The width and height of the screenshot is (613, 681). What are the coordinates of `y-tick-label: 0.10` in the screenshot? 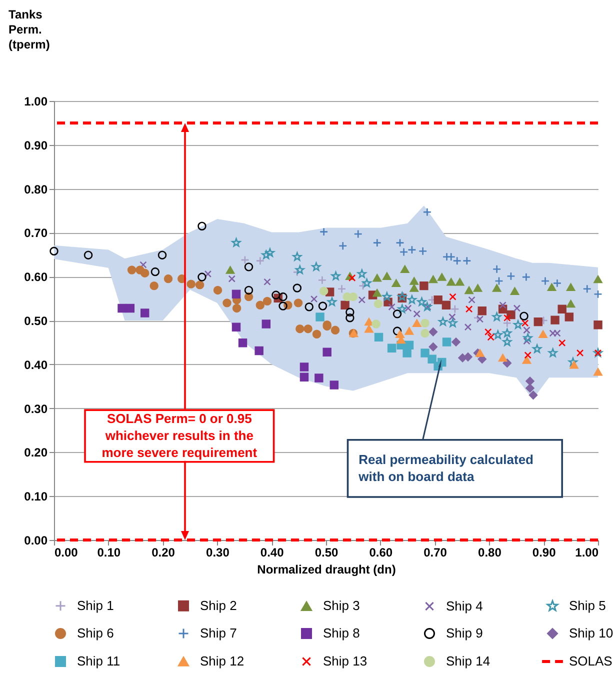 It's located at (36, 497).